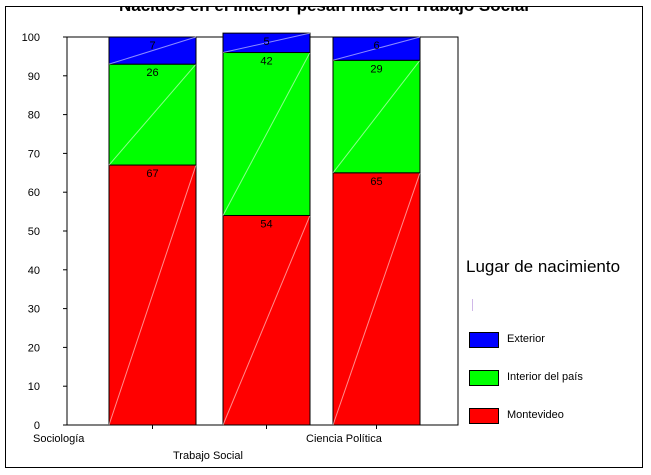 Image resolution: width=651 pixels, height=475 pixels. Describe the element at coordinates (152, 174) in the screenshot. I see `data-label: 67` at that location.